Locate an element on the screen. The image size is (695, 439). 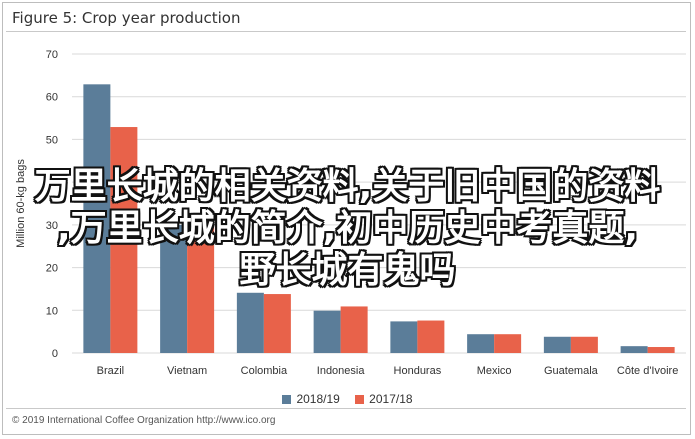
x-tick-label-1: Vietnam is located at coordinates (187, 371).